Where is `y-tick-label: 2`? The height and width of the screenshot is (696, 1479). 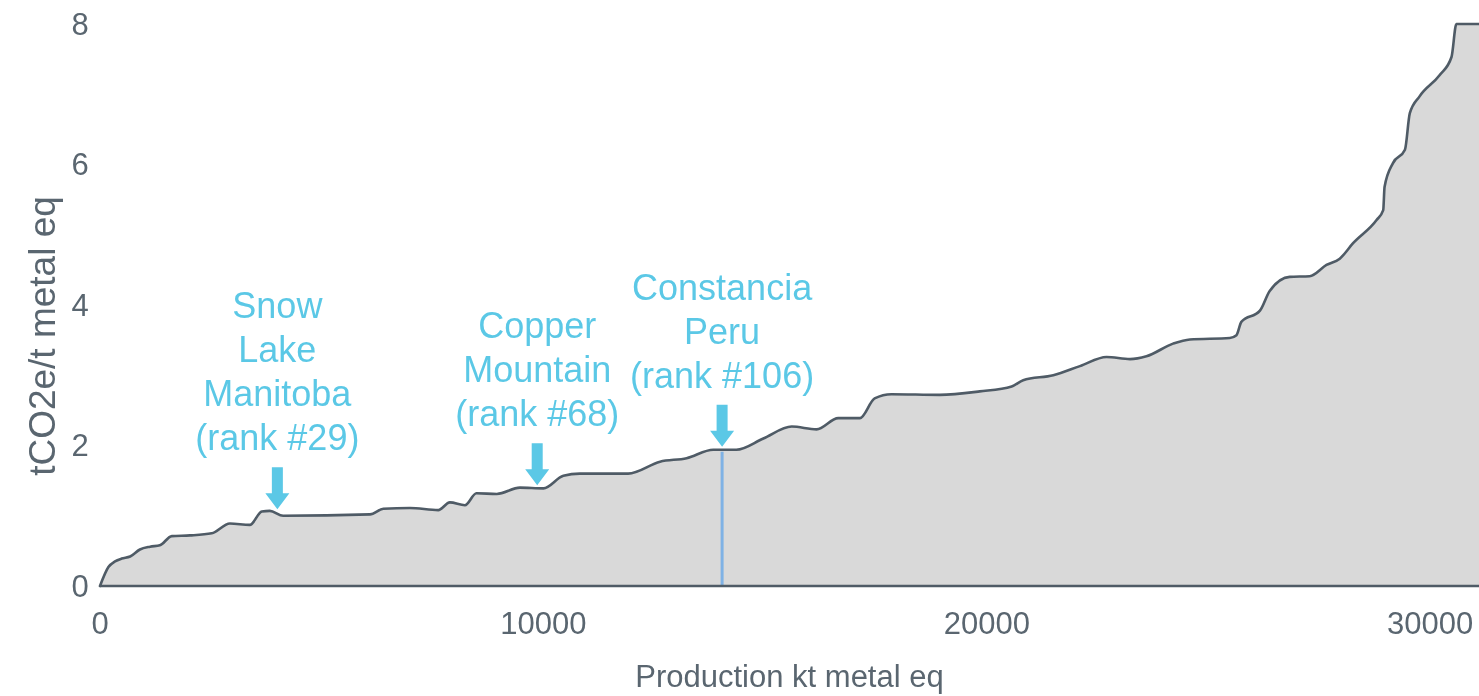
y-tick-label: 2 is located at coordinates (80, 446).